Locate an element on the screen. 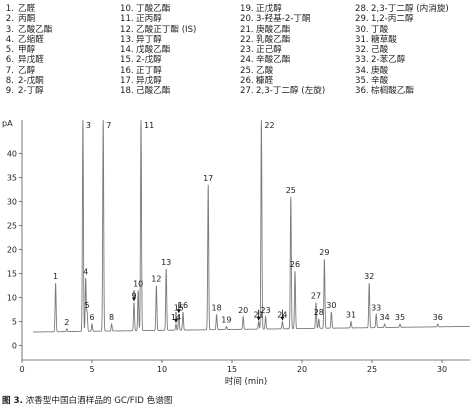 The height and width of the screenshot is (411, 475). legend-item: 10. 丁酸乙酯 is located at coordinates (158, 9).